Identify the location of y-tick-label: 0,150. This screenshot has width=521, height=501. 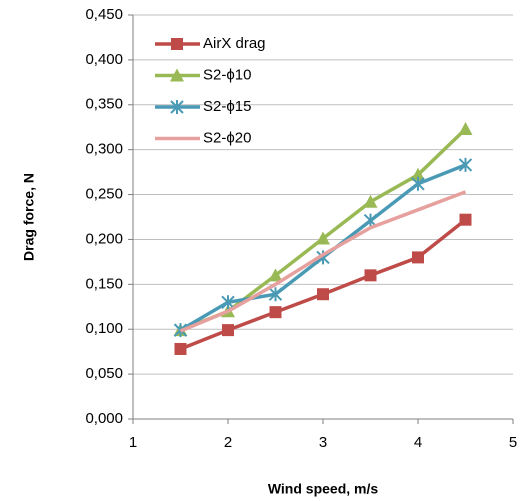
(104, 283).